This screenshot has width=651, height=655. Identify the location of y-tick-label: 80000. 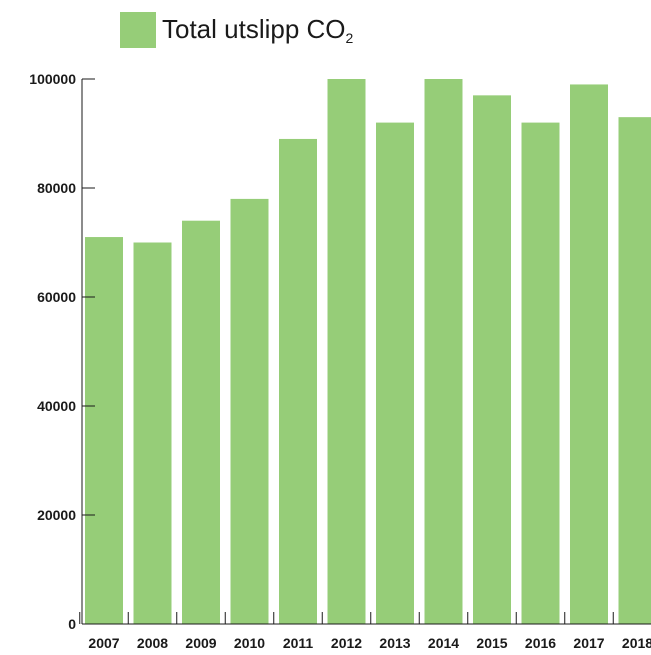
(56, 188).